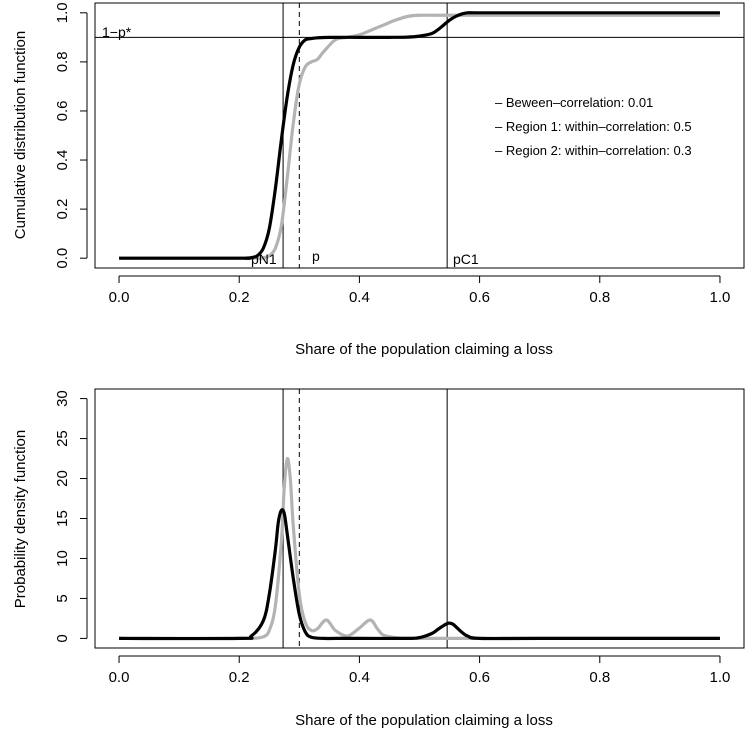 The image size is (746, 733). I want to click on pdf-x-tick-label: 1.0, so click(720, 677).